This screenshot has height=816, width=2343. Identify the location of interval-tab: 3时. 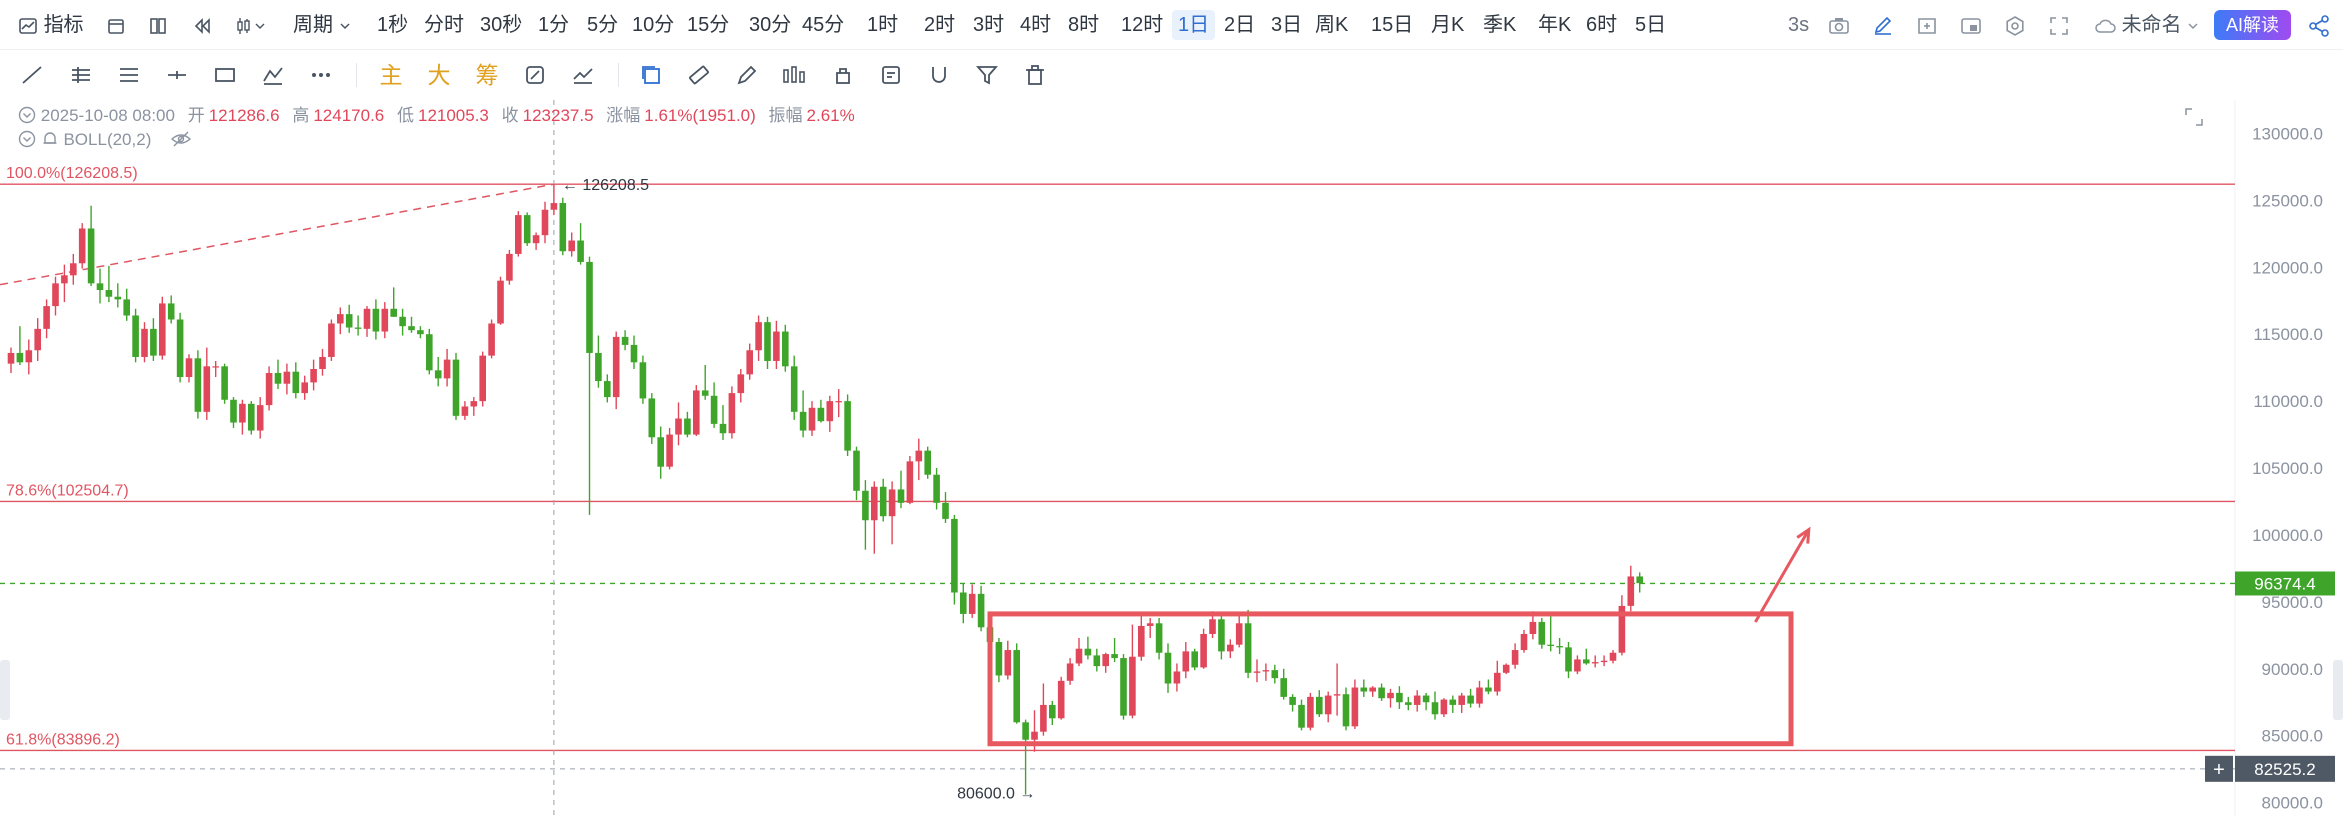
(989, 25).